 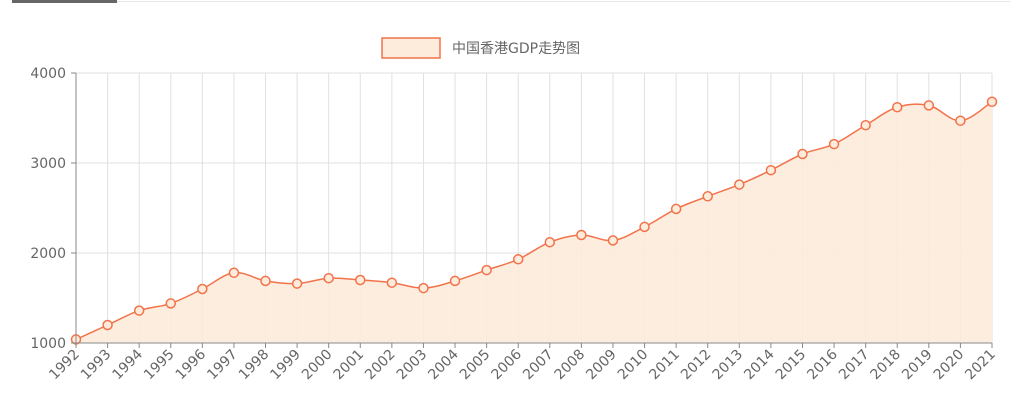 What do you see at coordinates (64, 1) in the screenshot?
I see `active-tab-indicator` at bounding box center [64, 1].